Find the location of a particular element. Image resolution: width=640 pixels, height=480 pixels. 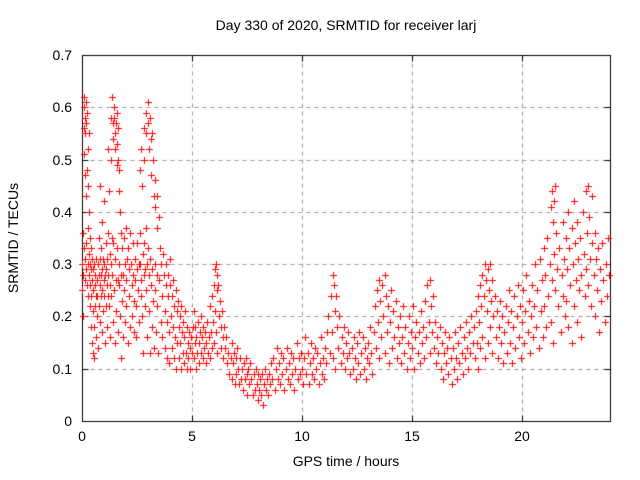

y-tick-label: 0.5 is located at coordinates (62, 160).